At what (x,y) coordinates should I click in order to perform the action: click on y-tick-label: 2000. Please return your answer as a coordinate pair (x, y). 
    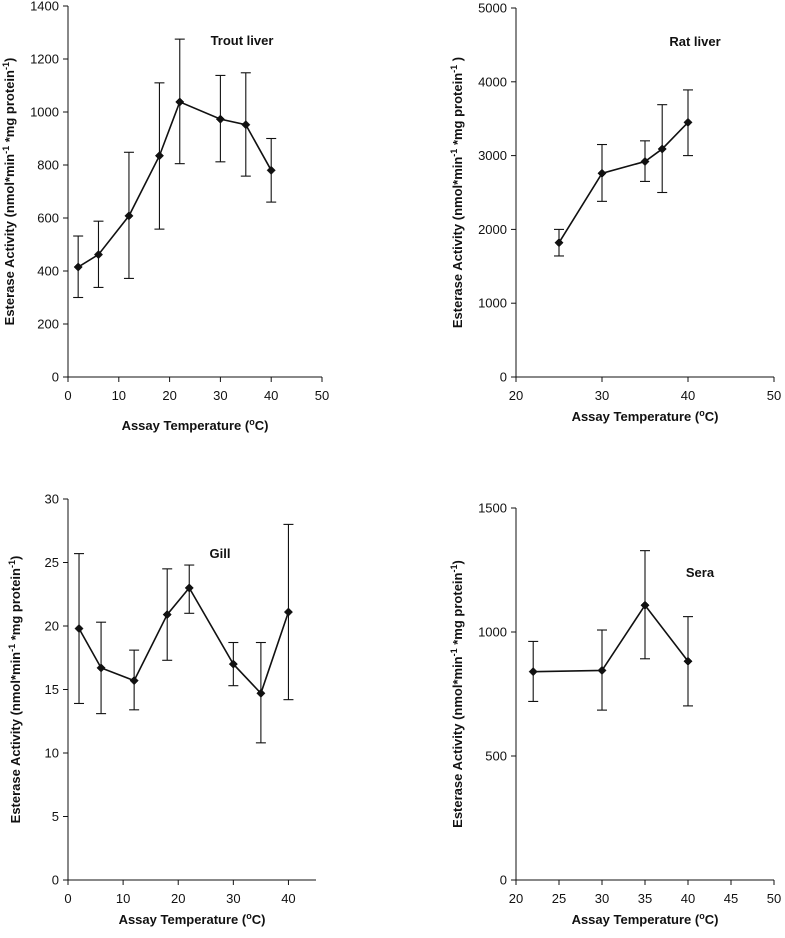
    Looking at the image, I should click on (492, 229).